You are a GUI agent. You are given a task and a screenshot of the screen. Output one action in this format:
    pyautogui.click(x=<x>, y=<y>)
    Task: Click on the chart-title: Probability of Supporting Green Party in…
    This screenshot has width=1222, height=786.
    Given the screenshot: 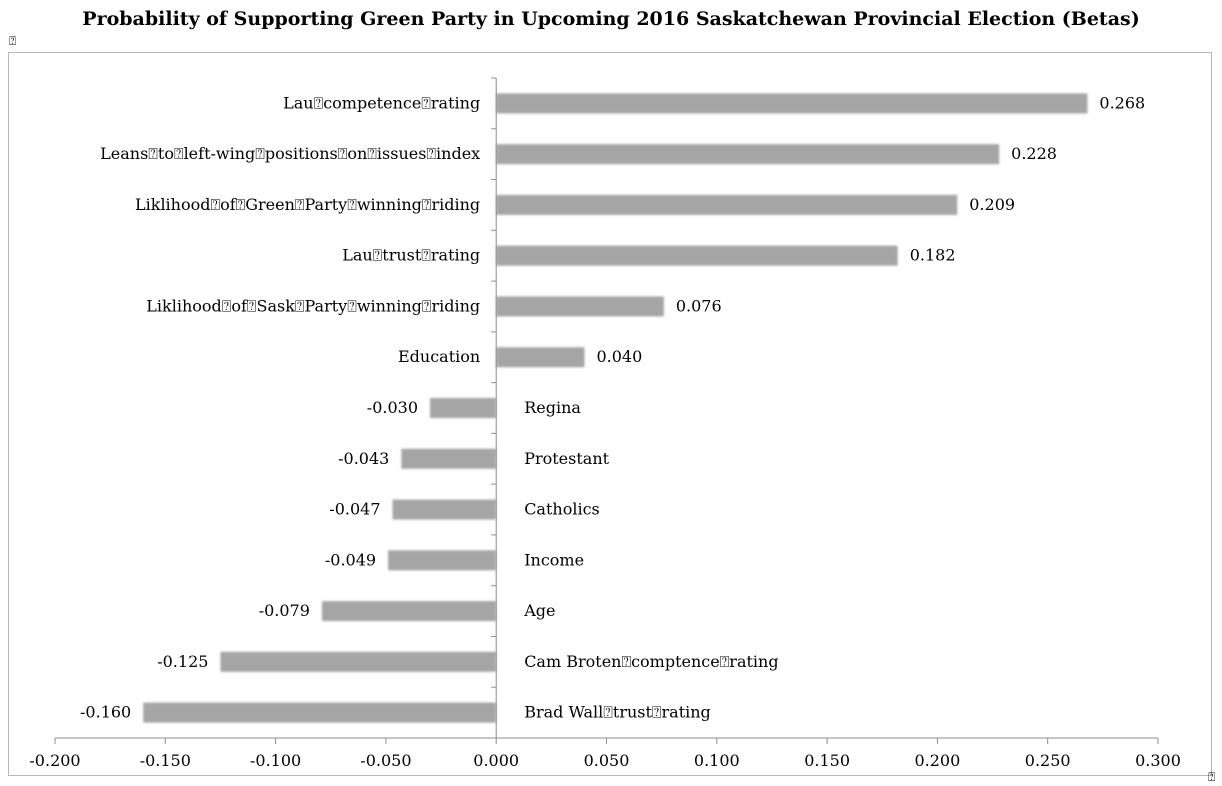 What is the action you would take?
    pyautogui.click(x=611, y=19)
    